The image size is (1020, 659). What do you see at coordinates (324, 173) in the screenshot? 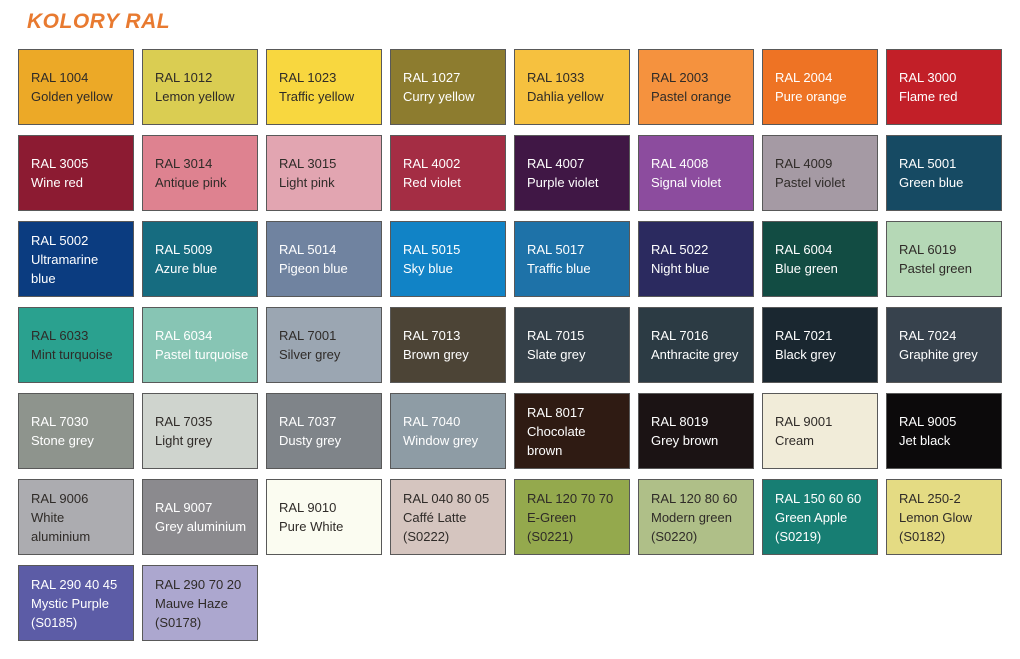
I see `color-swatch: RAL 3015 Light pink` at bounding box center [324, 173].